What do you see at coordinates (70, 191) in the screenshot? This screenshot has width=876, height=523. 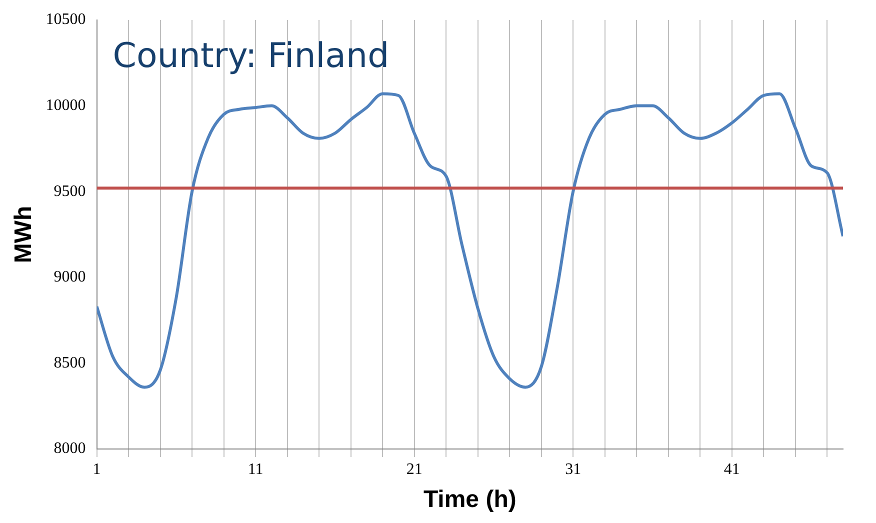 I see `y-tick-label: 9500` at bounding box center [70, 191].